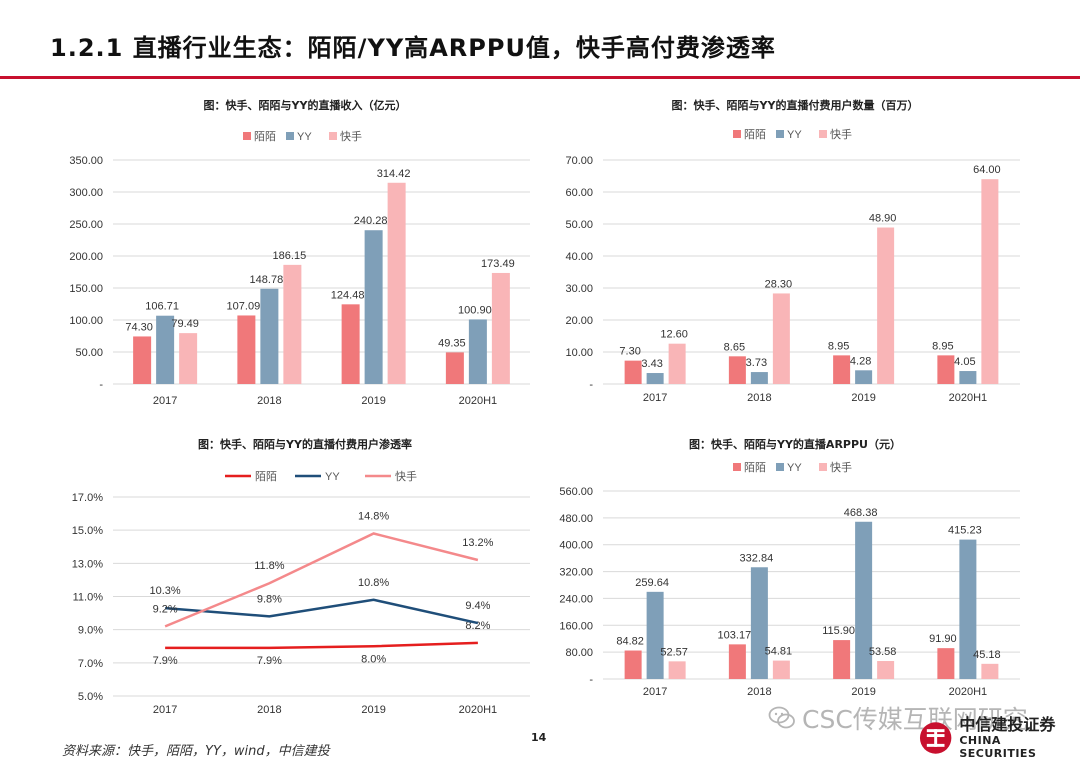 The height and width of the screenshot is (764, 1080). What do you see at coordinates (968, 398) in the screenshot?
I see `payusers-xtick-label: 2020H1` at bounding box center [968, 398].